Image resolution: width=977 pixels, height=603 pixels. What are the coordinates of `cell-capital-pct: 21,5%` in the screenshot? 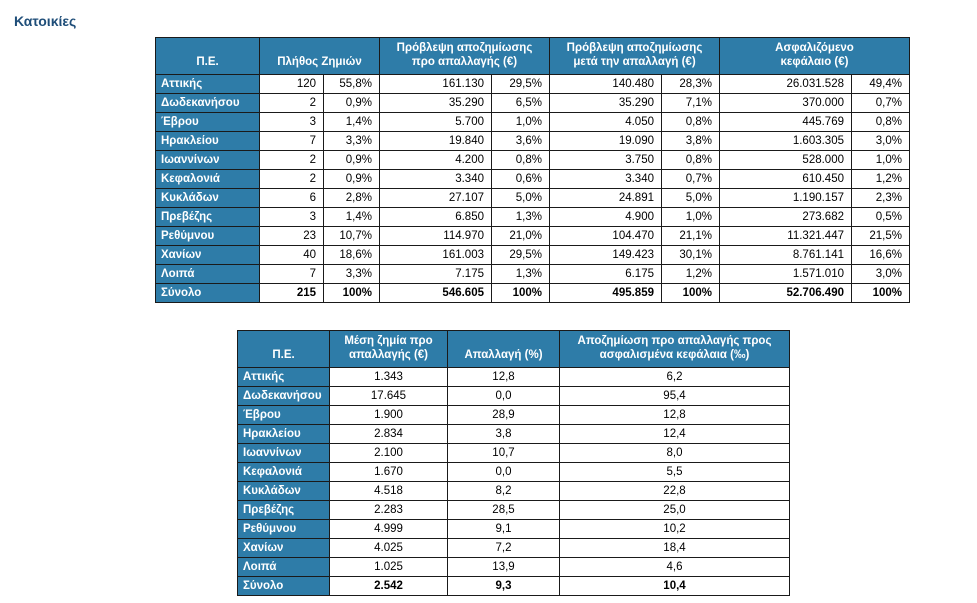 It's located at (880, 235).